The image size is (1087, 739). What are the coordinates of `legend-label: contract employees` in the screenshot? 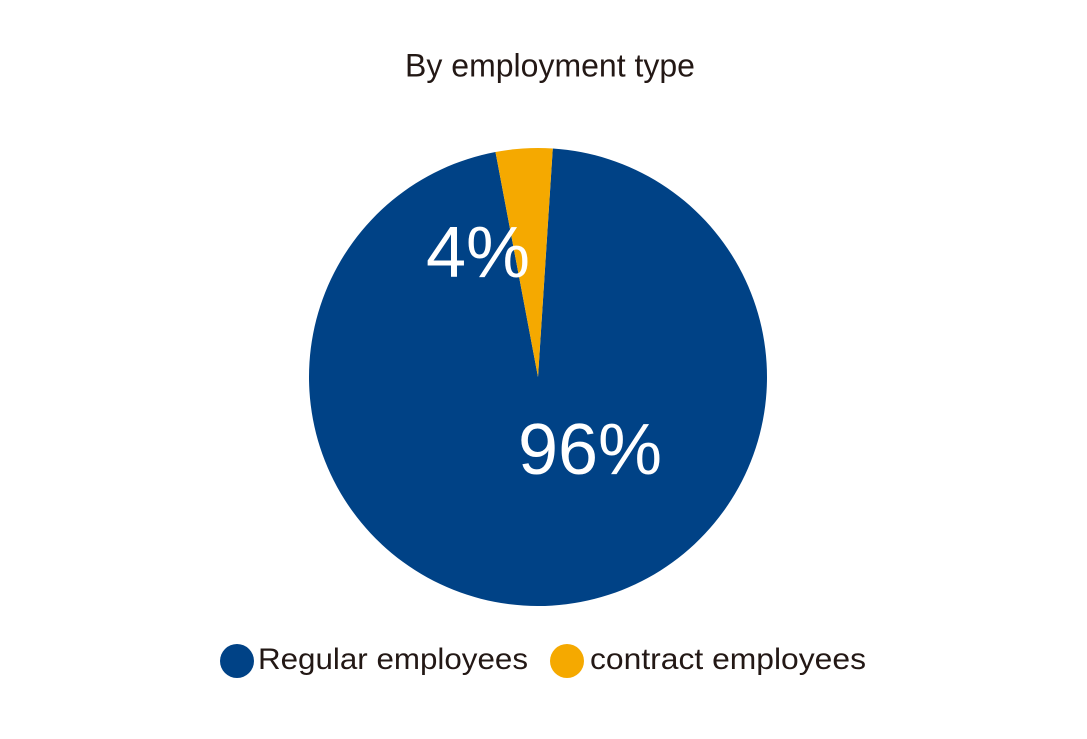 It's located at (728, 659).